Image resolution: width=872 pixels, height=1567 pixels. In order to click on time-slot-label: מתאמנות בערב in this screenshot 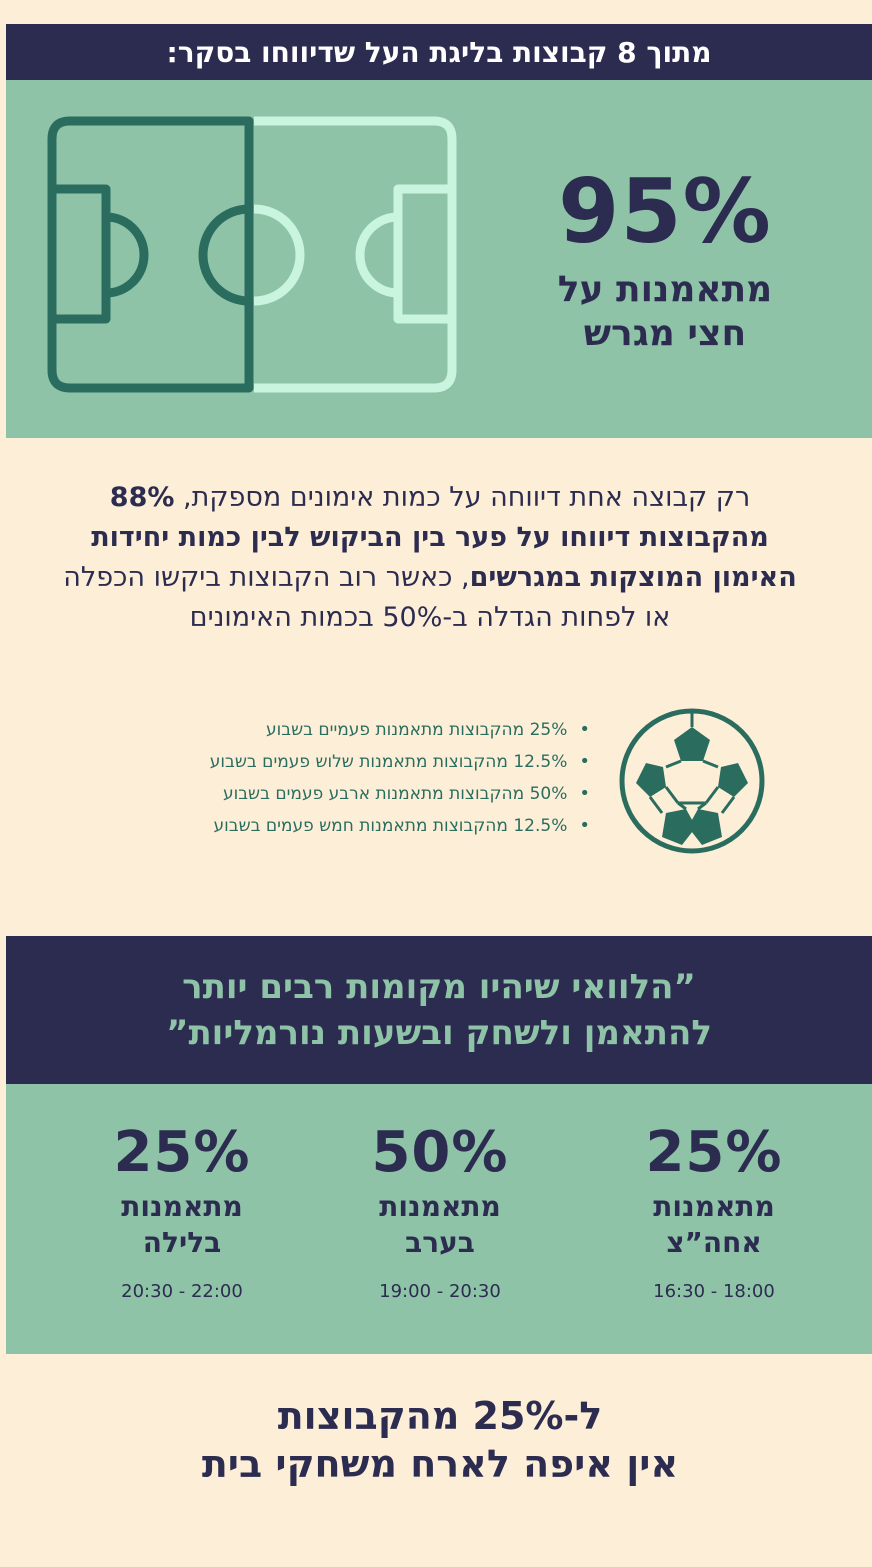, I will do `click(440, 1225)`.